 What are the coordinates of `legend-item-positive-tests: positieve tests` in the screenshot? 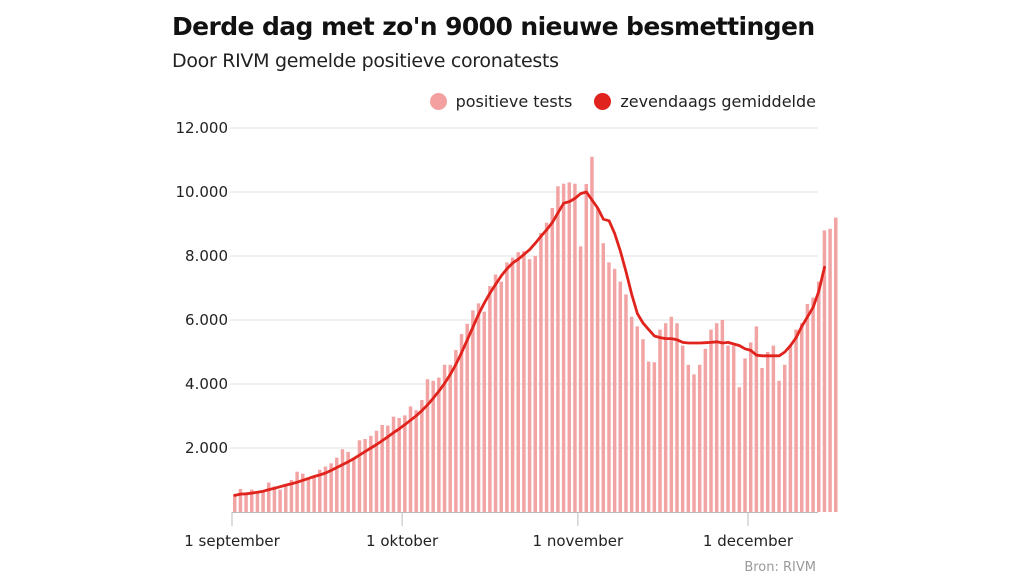 It's located at (501, 101).